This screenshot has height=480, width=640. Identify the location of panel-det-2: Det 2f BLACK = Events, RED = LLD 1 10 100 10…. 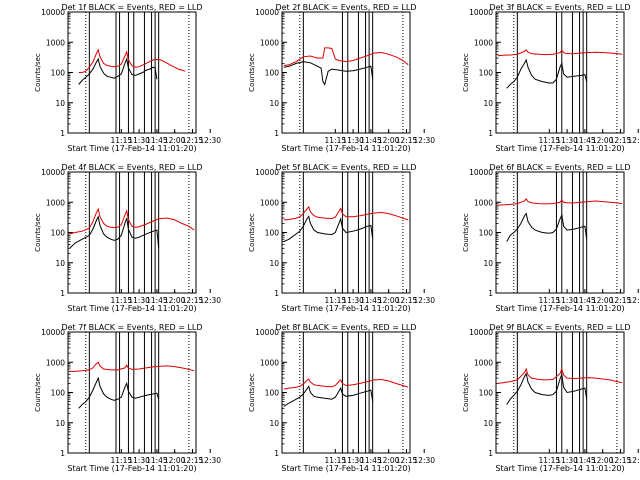
(341, 78).